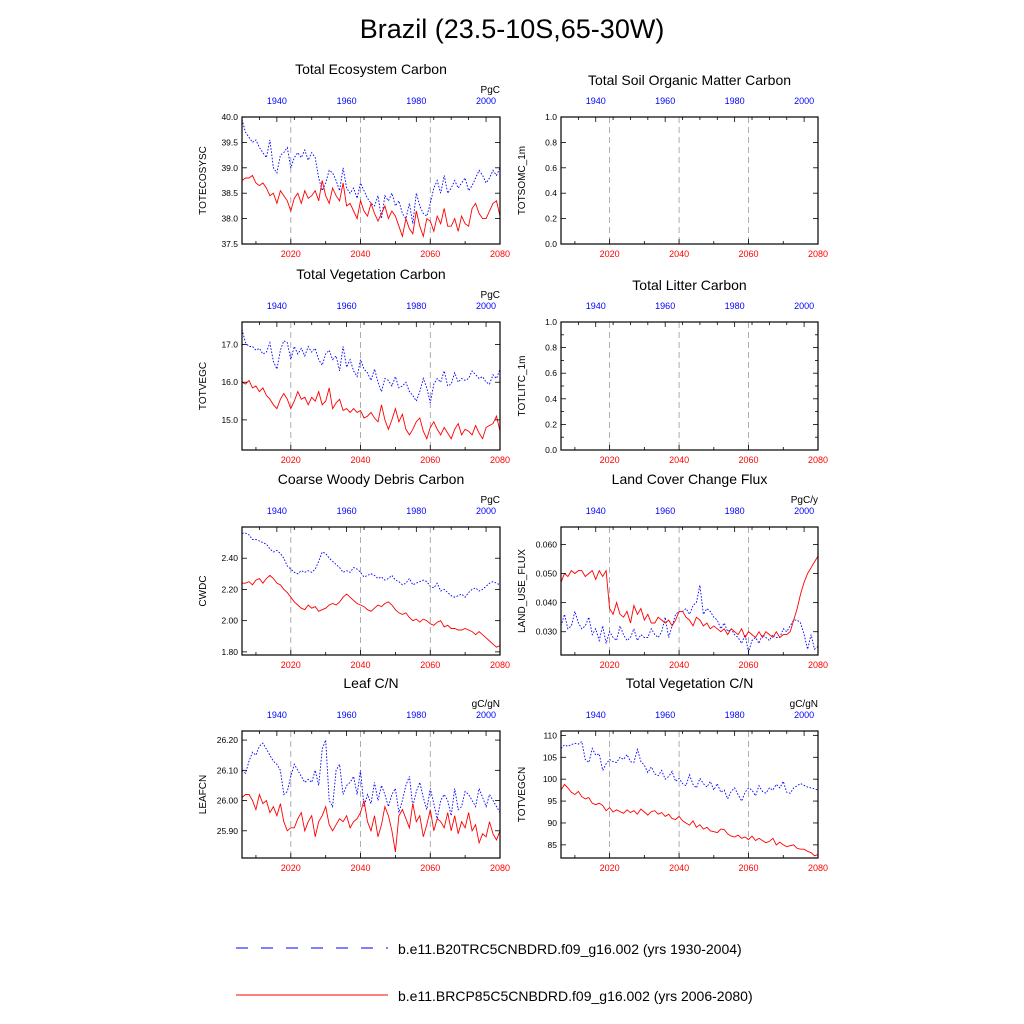 This screenshot has width=1024, height=1024. I want to click on y-axis-label: LEAFCN, so click(203, 794).